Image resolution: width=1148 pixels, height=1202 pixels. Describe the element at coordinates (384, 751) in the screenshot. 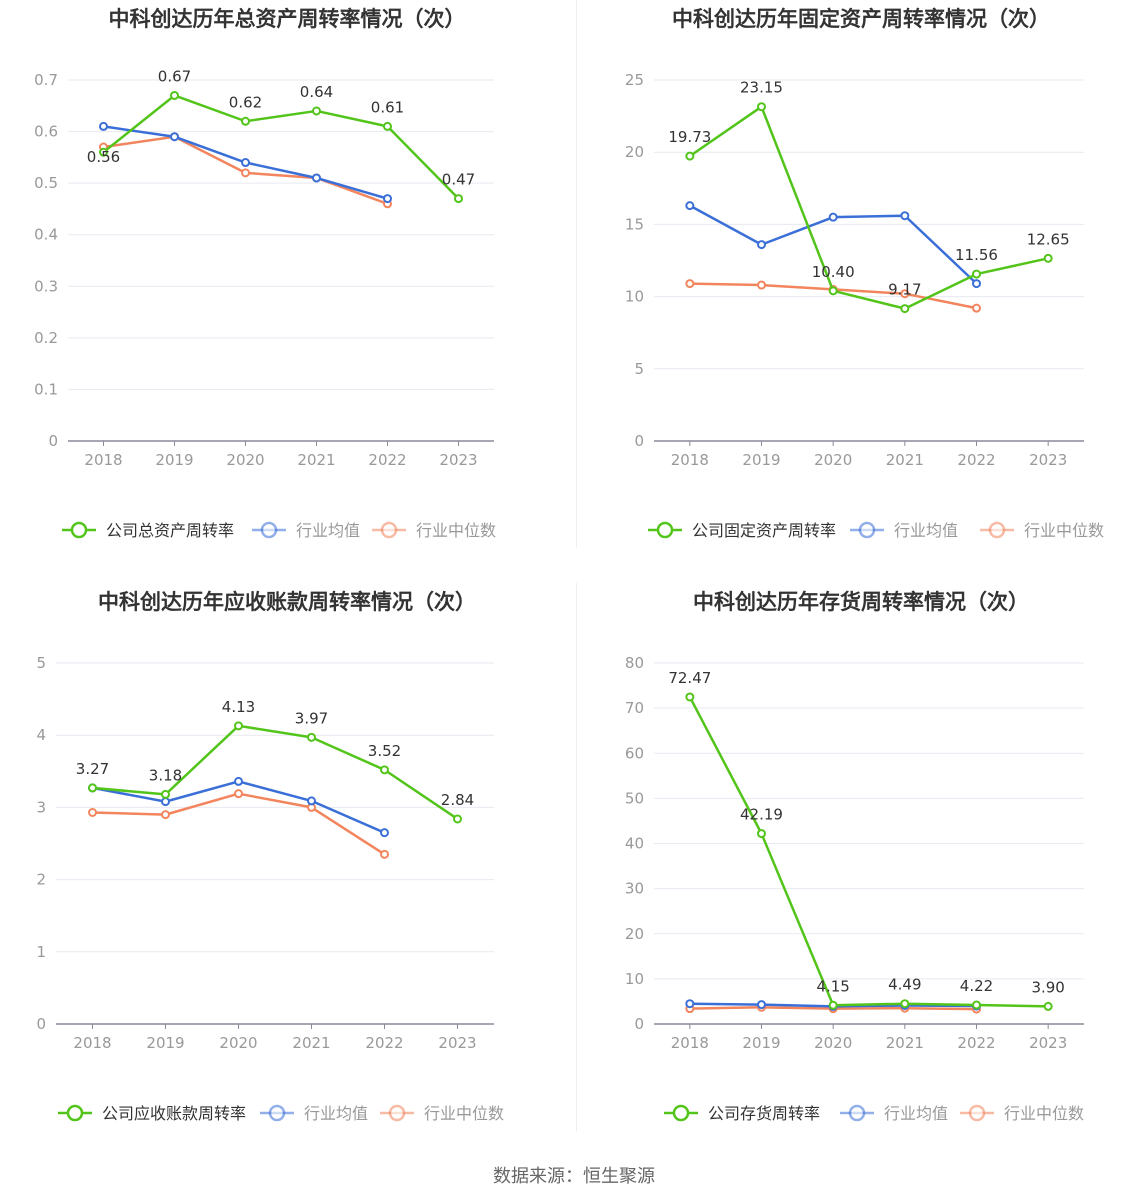

I see `data-label: 3.52` at that location.